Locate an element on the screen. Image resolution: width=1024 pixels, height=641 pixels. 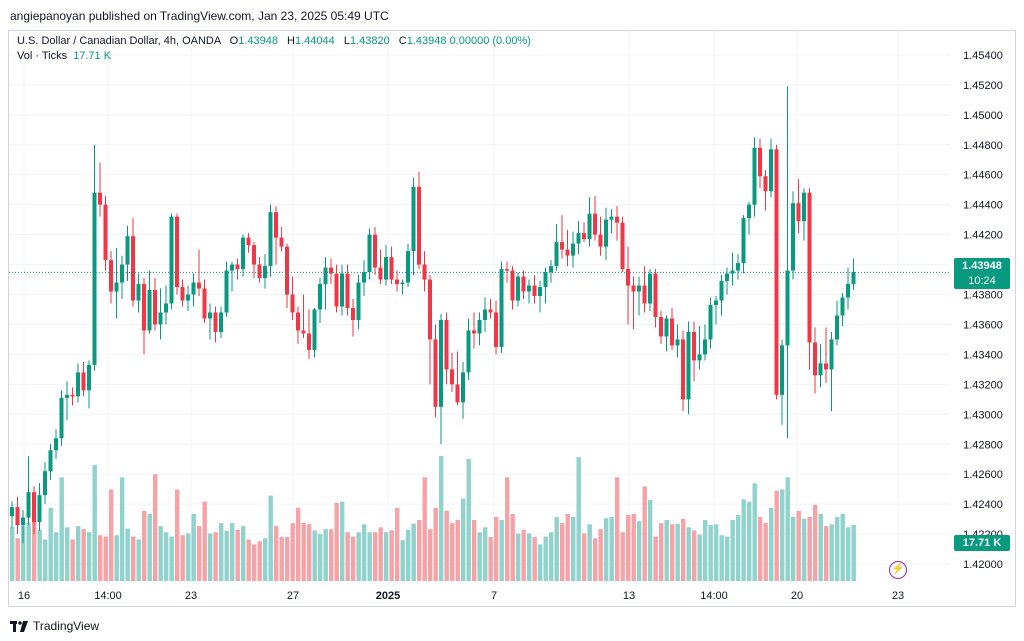
tradingview-logo: TradingView is located at coordinates (54, 626).